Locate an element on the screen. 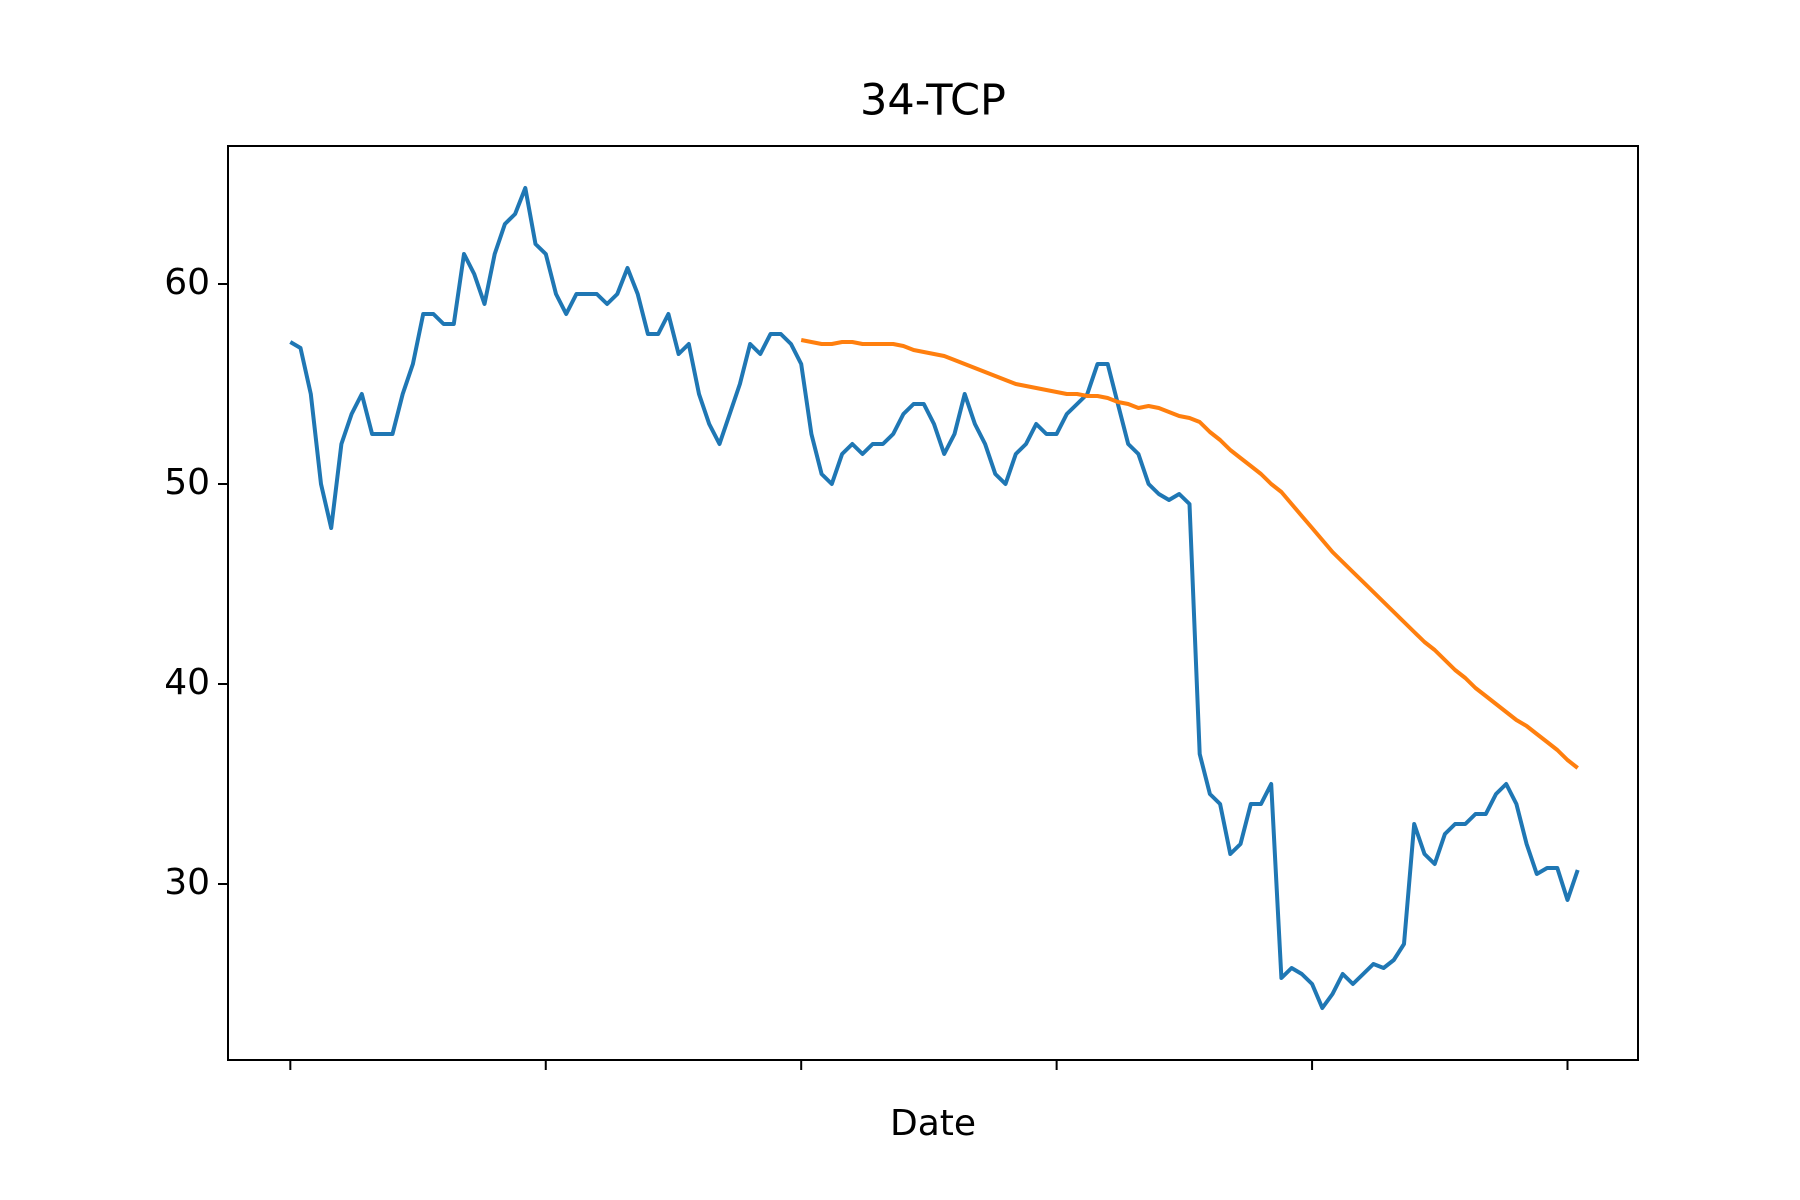 This screenshot has width=1800, height=1200. y-tick-label: 40 is located at coordinates (187, 682).